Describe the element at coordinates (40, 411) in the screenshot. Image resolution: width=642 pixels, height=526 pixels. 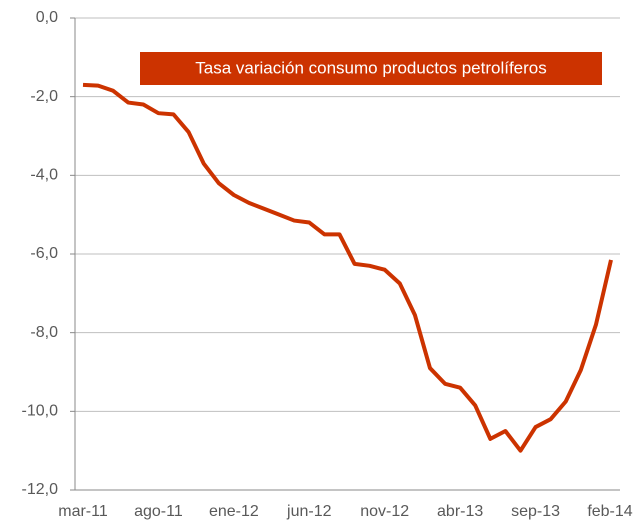
I see `y-tick-label: -10,0` at that location.